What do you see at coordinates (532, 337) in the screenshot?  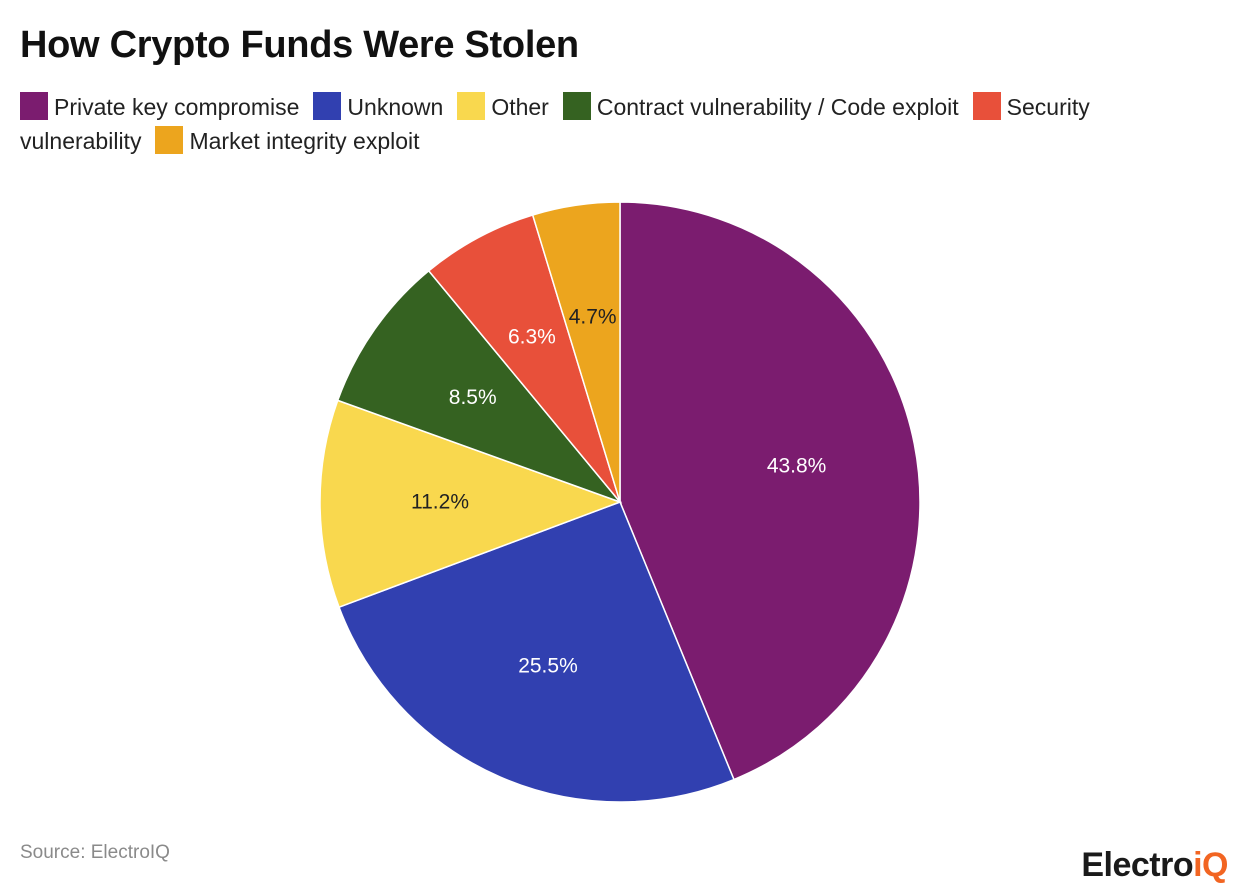 I see `slice-data-label: 6.3%` at bounding box center [532, 337].